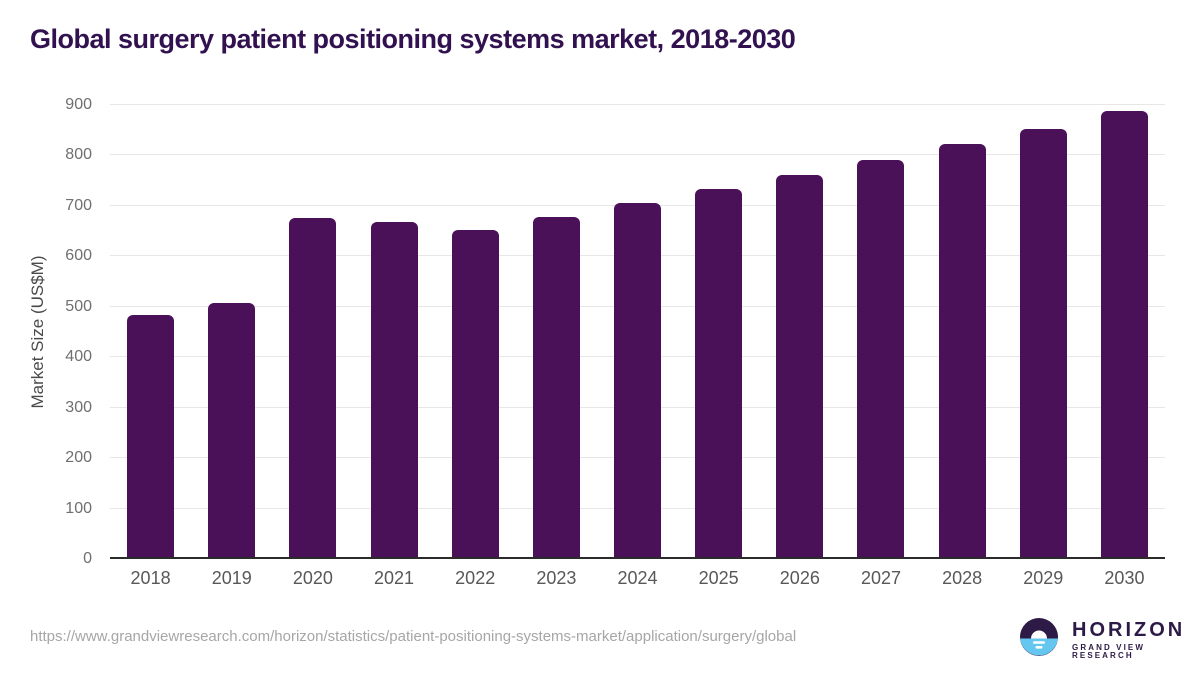 The image size is (1200, 675). I want to click on bar-2022, so click(475, 394).